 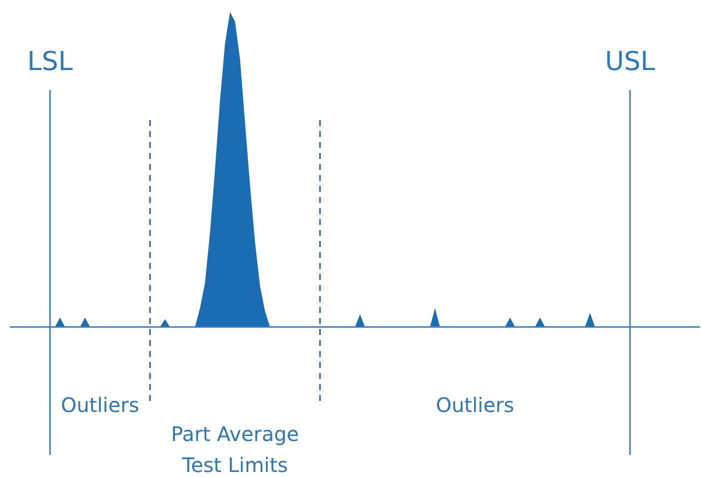 I want to click on annotation: USL, so click(x=630, y=62).